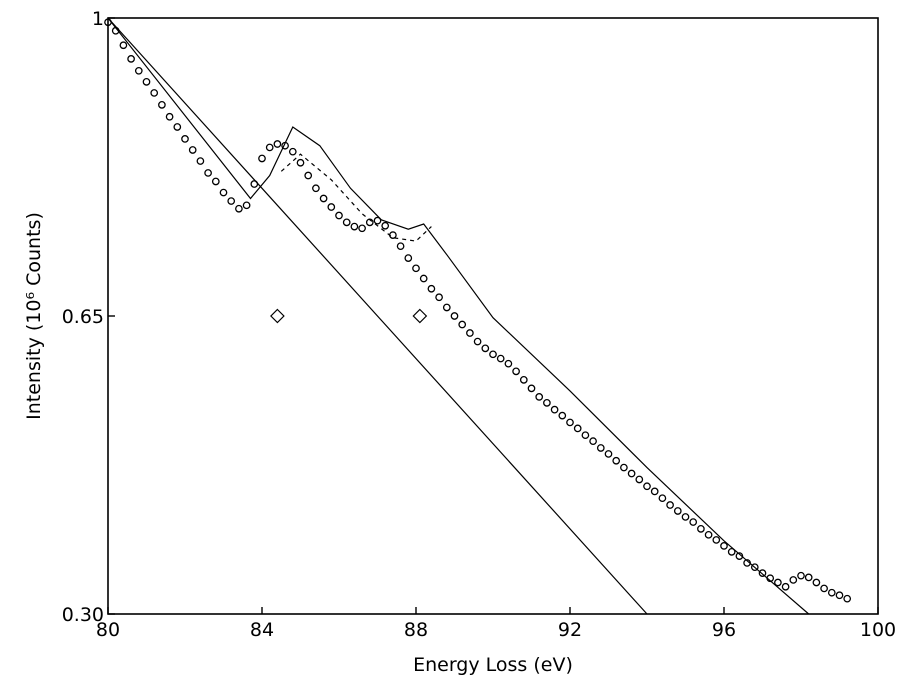  Describe the element at coordinates (570, 630) in the screenshot. I see `x-tick-label: 92` at that location.